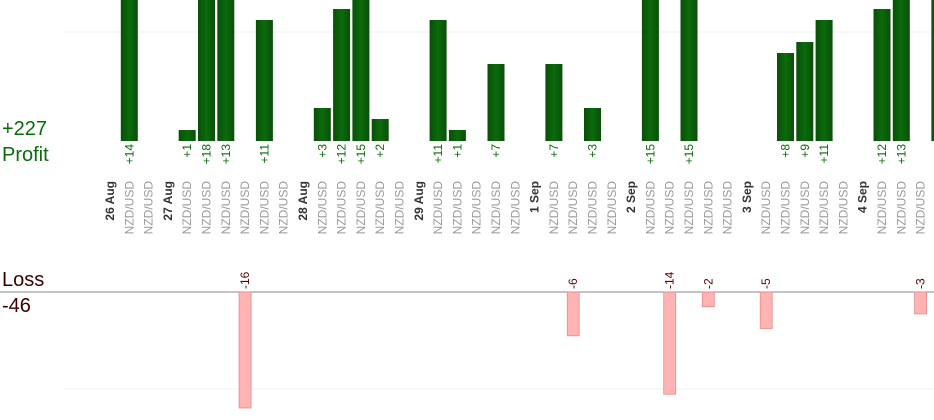  Describe the element at coordinates (747, 197) in the screenshot. I see `date-label: 3 Sep` at that location.